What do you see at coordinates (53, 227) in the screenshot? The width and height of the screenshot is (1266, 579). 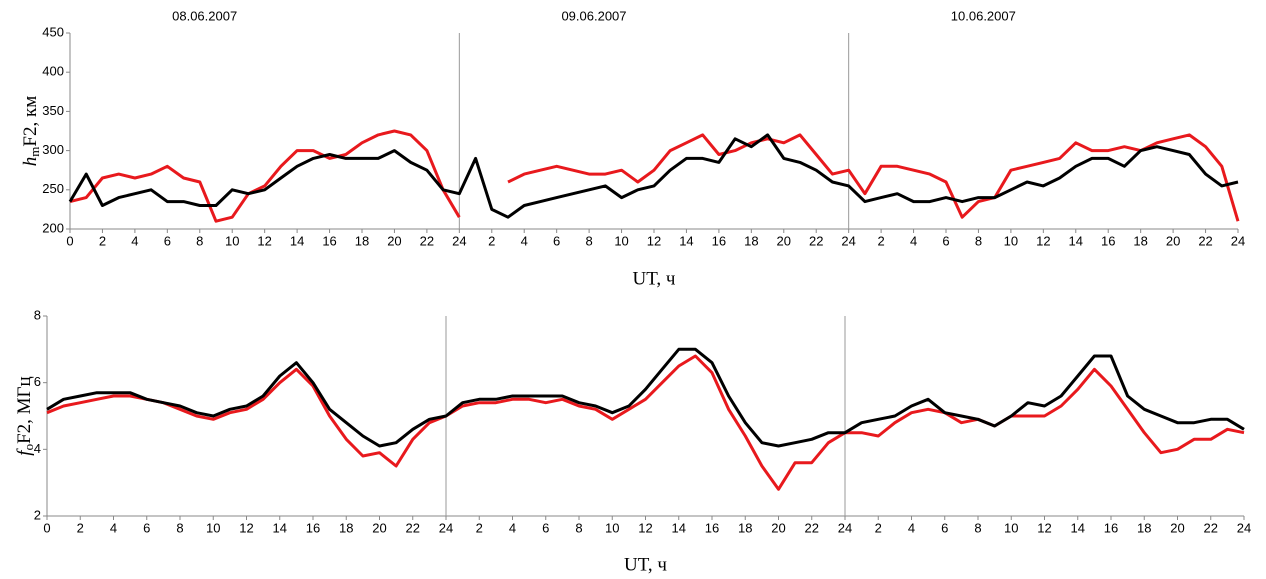 I see `y-tick-label: 200` at bounding box center [53, 227].